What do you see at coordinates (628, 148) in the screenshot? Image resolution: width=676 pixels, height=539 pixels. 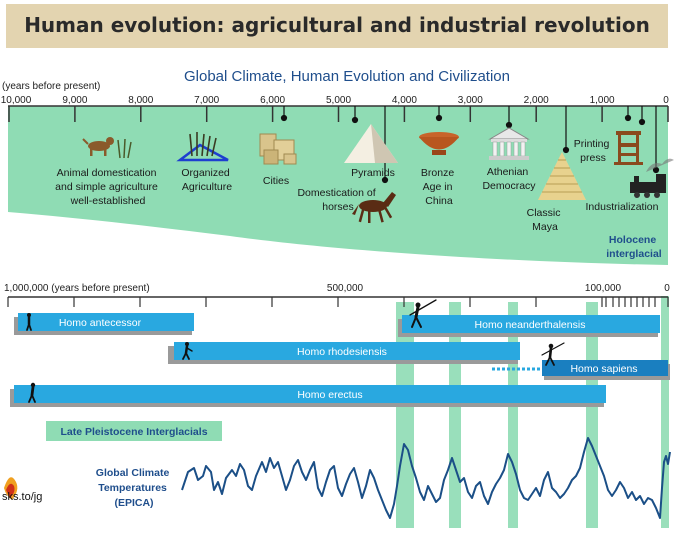 I see `printing-press-icon` at bounding box center [628, 148].